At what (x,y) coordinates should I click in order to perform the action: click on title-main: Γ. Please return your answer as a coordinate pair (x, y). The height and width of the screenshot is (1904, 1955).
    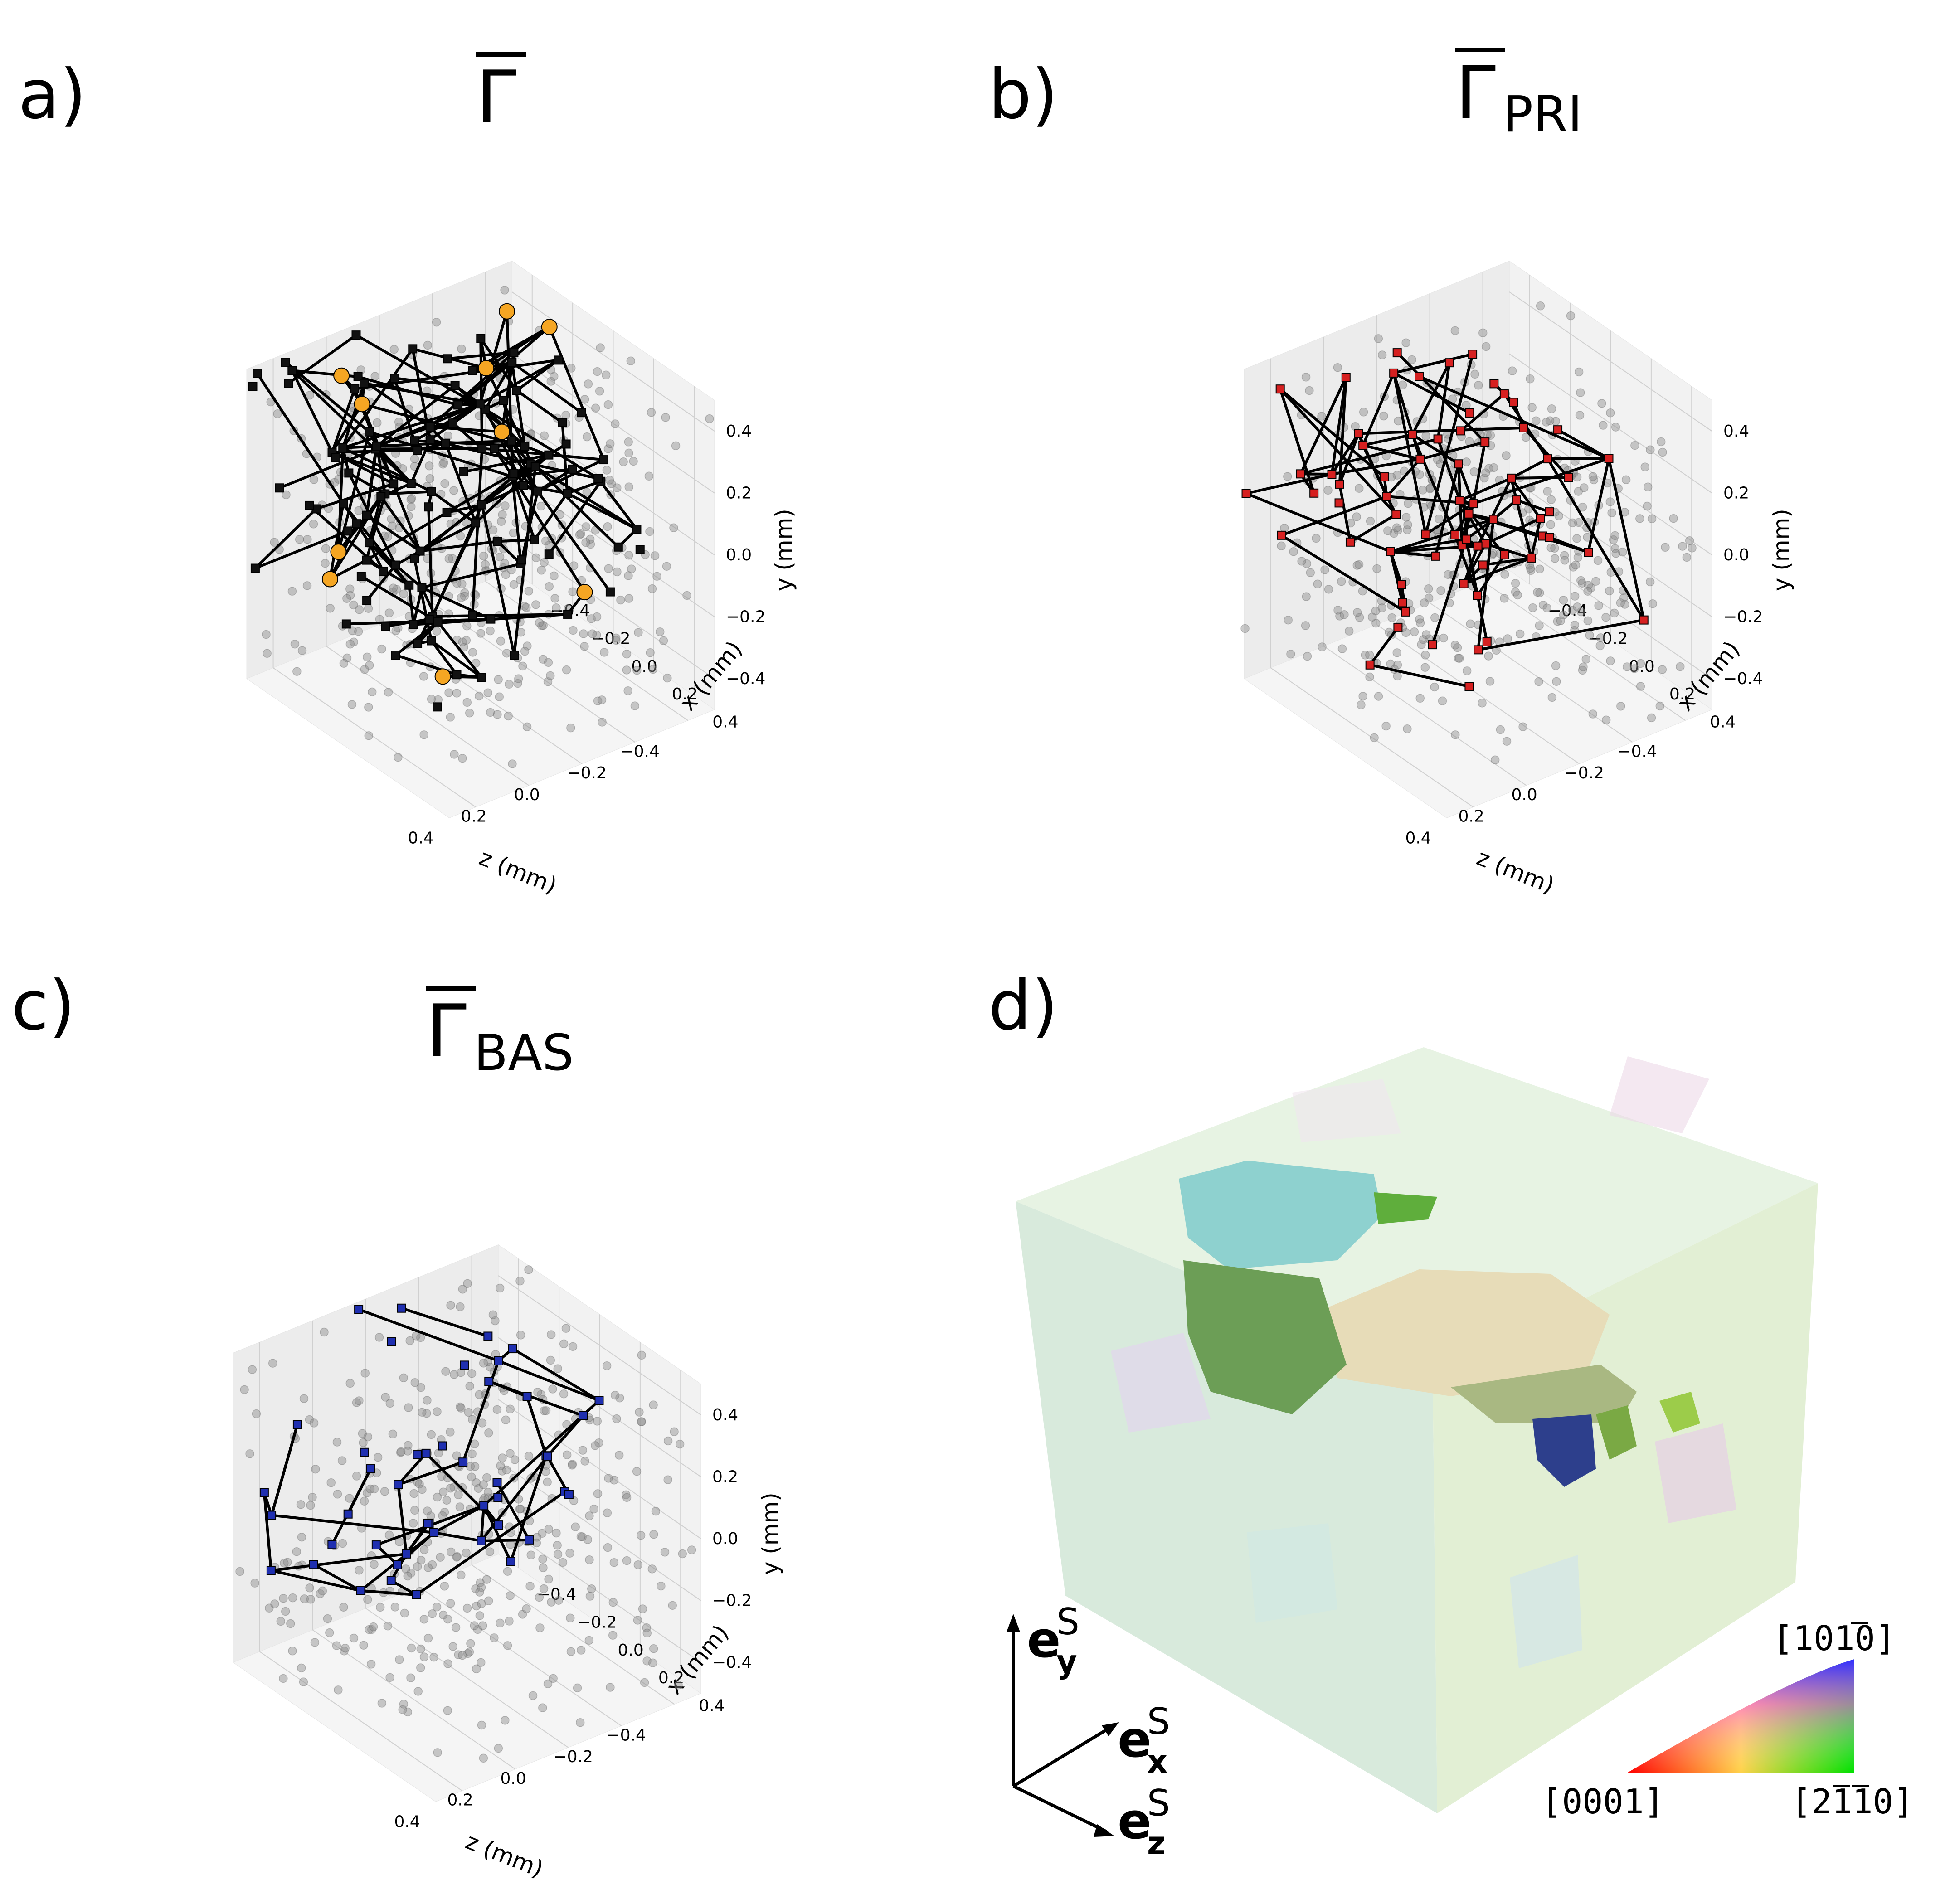
    Looking at the image, I should click on (446, 1031).